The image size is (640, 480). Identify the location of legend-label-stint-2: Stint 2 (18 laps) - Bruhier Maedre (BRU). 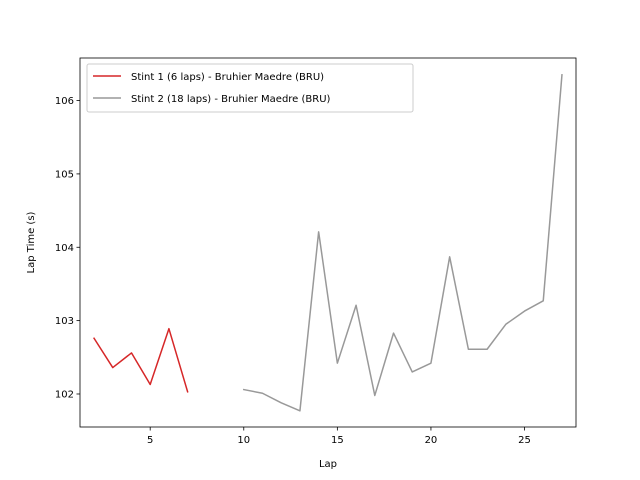
(231, 99).